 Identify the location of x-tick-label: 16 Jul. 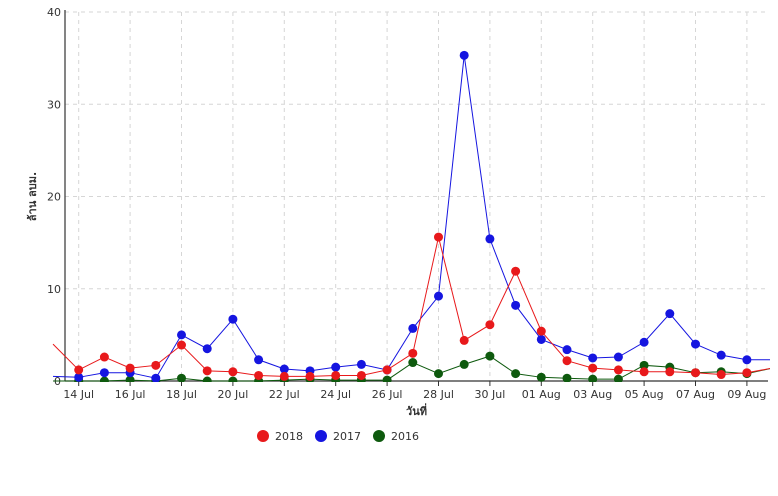
(130, 394).